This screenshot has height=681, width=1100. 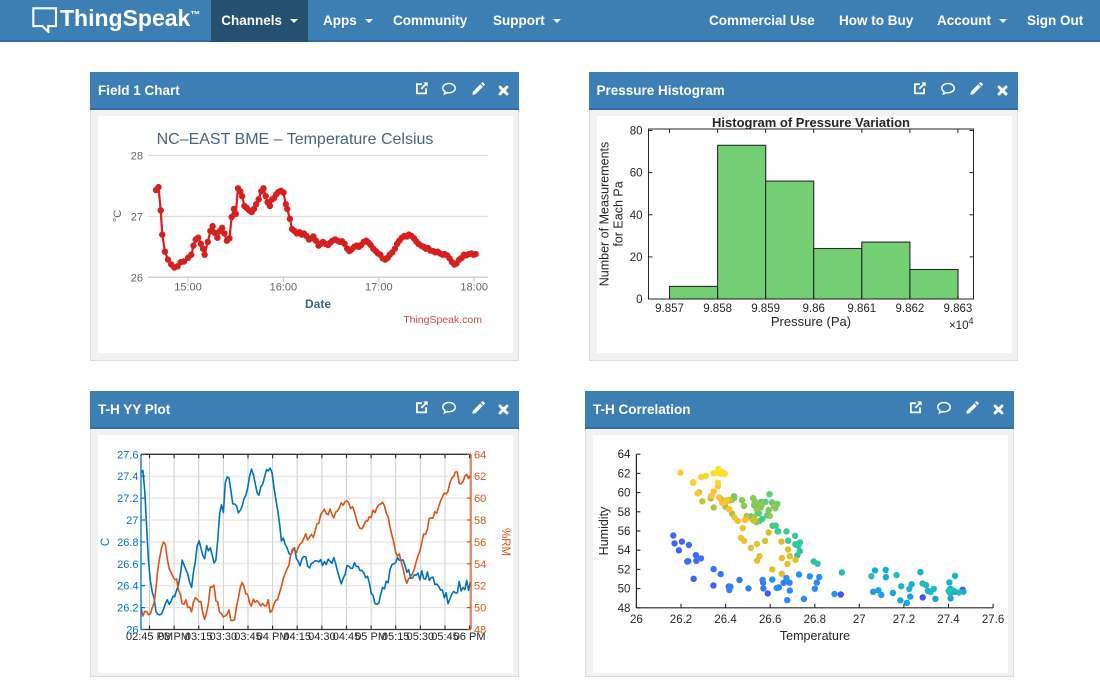 What do you see at coordinates (347, 637) in the screenshot?
I see `svg-text: 04:45` at bounding box center [347, 637].